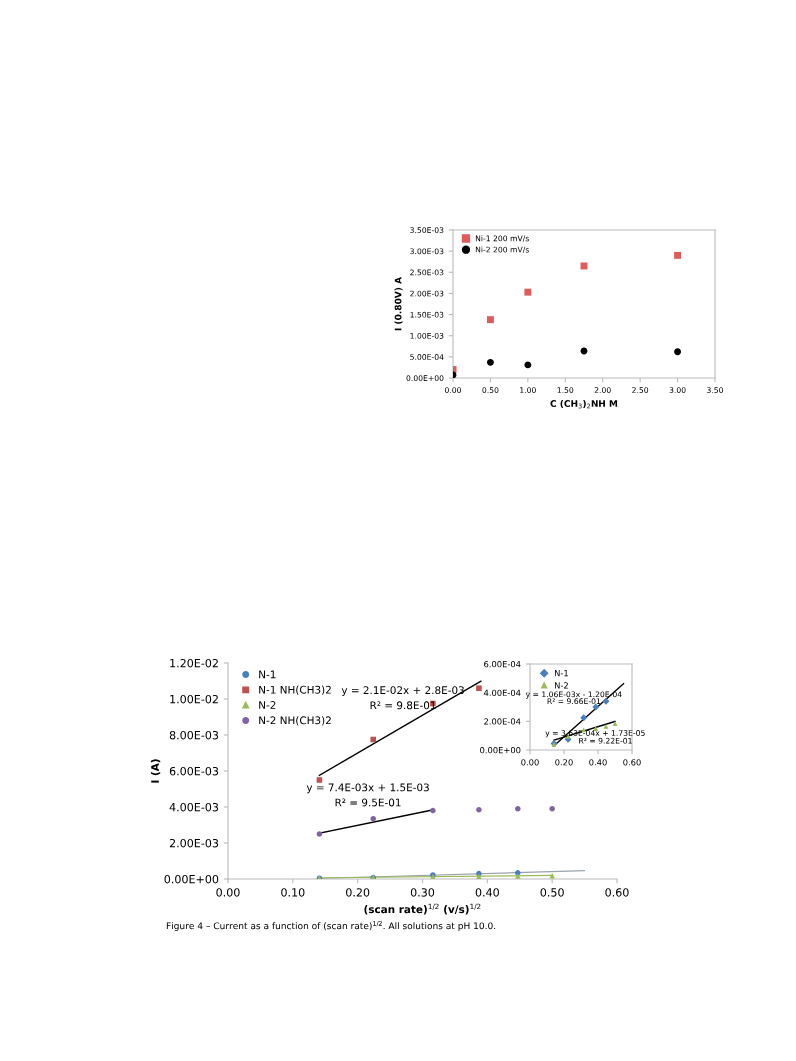 The image size is (796, 1061). Describe the element at coordinates (194, 771) in the screenshot. I see `y-tick-label: 6.00E-03` at that location.